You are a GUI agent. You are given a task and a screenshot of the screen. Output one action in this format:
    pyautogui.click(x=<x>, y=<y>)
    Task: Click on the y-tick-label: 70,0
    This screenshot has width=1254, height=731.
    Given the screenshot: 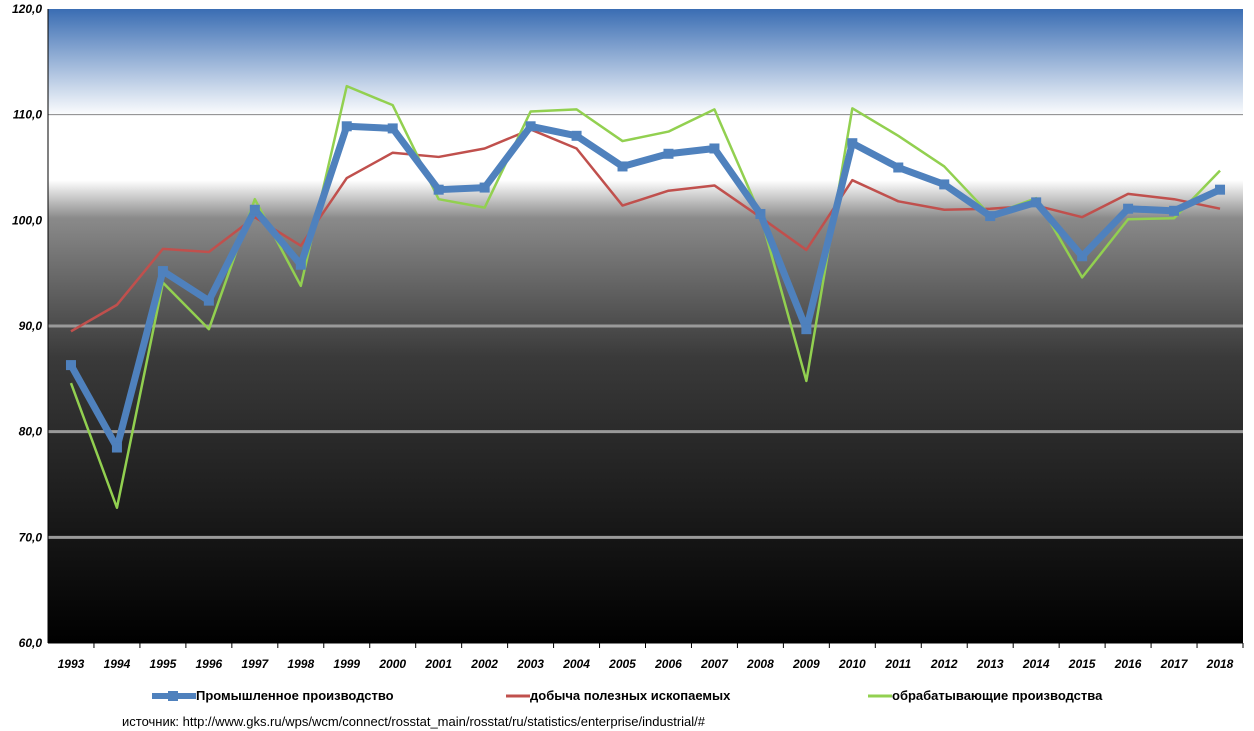 What is the action you would take?
    pyautogui.click(x=31, y=537)
    